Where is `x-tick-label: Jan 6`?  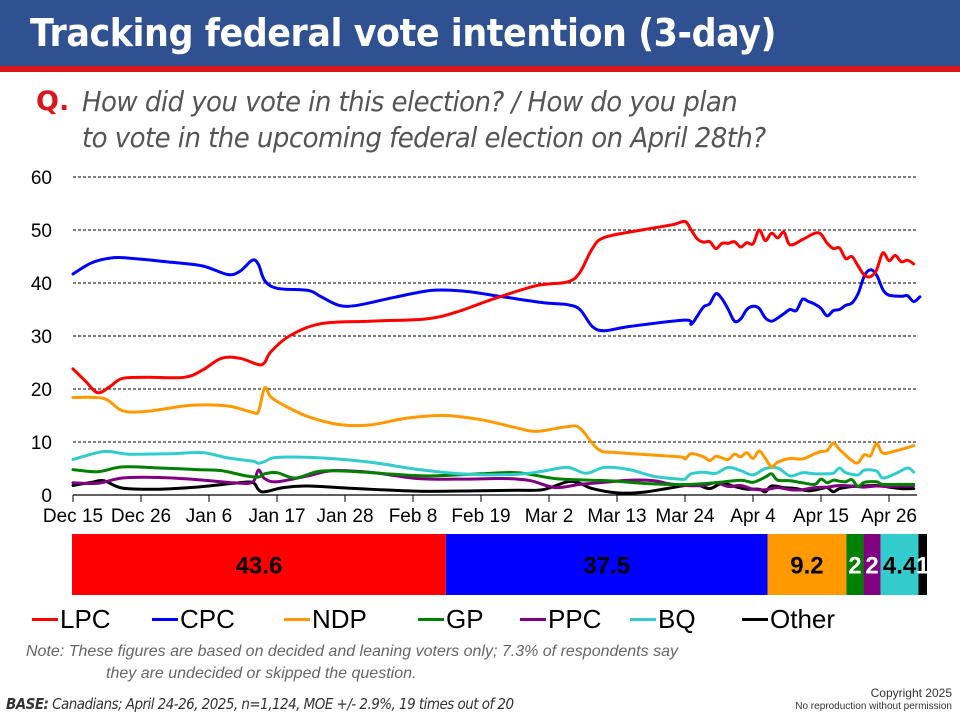
x-tick-label: Jan 6 is located at coordinates (209, 516).